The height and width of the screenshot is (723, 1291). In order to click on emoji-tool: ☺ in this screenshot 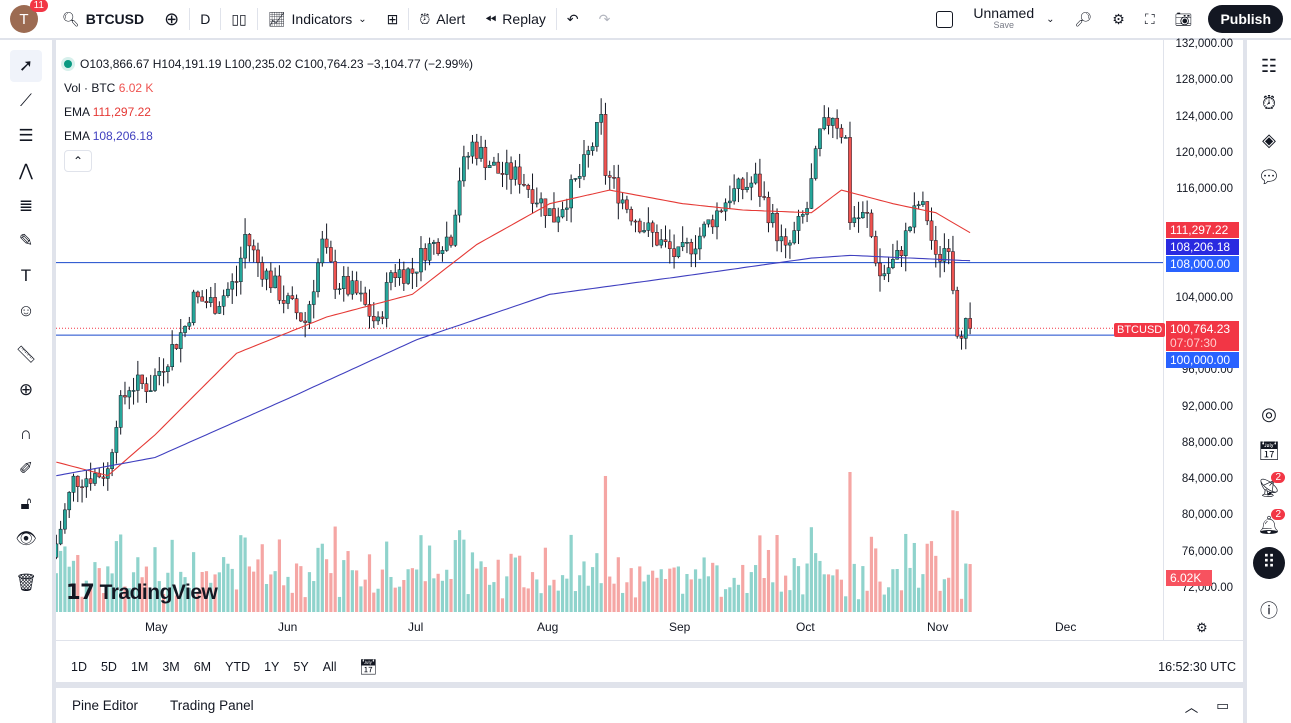, I will do `click(26, 310)`.